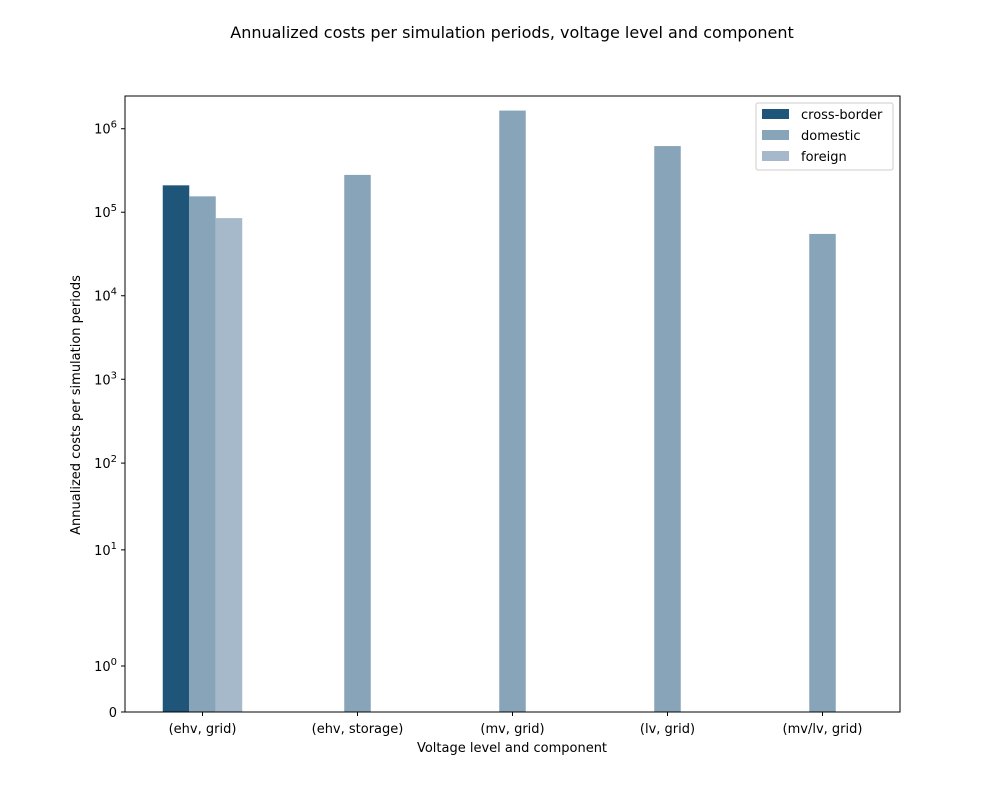 This screenshot has width=1000, height=800. I want to click on legend-label: domestic, so click(831, 136).